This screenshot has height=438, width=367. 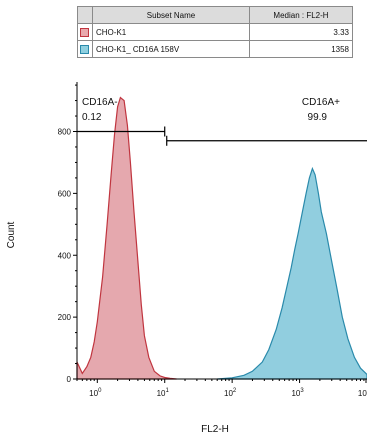 What do you see at coordinates (65, 193) in the screenshot?
I see `y-tick-label: 600` at bounding box center [65, 193].